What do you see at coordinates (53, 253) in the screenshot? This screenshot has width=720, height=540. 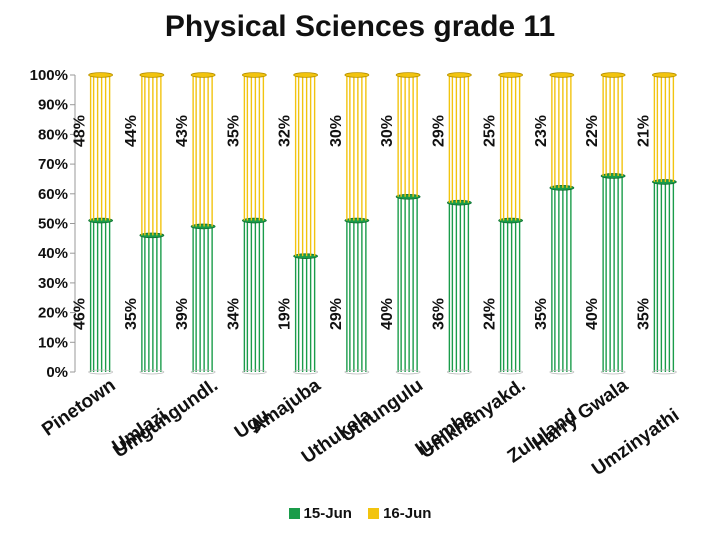 I see `y-tick-label: 40%` at bounding box center [53, 253].